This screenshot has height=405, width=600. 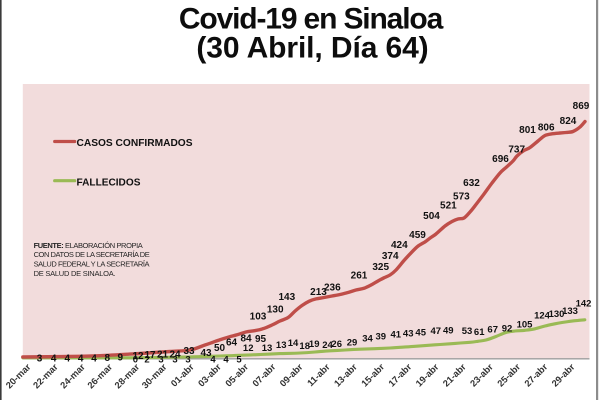 What do you see at coordinates (527, 130) in the screenshot?
I see `svg-text: 801` at bounding box center [527, 130].